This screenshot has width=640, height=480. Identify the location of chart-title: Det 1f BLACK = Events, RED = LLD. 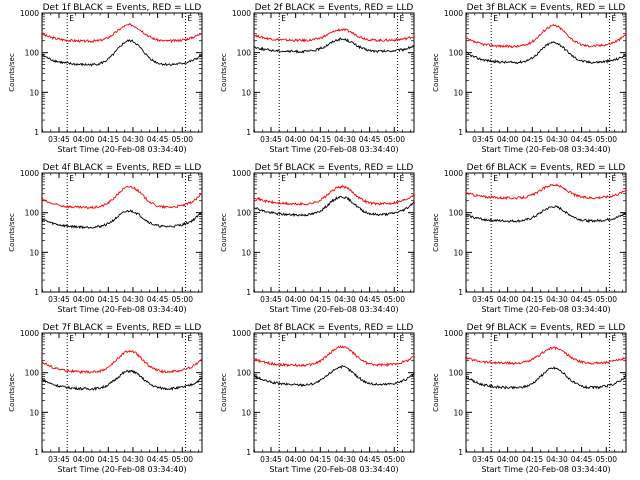
(122, 8).